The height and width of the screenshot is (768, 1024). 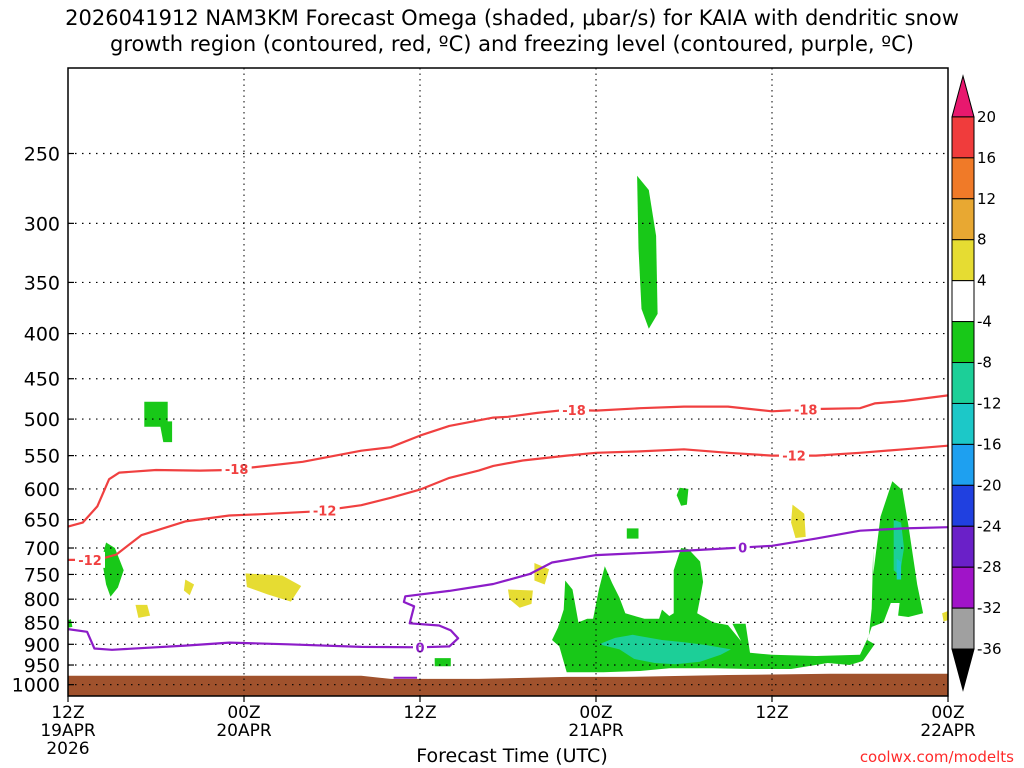 I want to click on y-tick-label-650: 650, so click(x=42, y=521).